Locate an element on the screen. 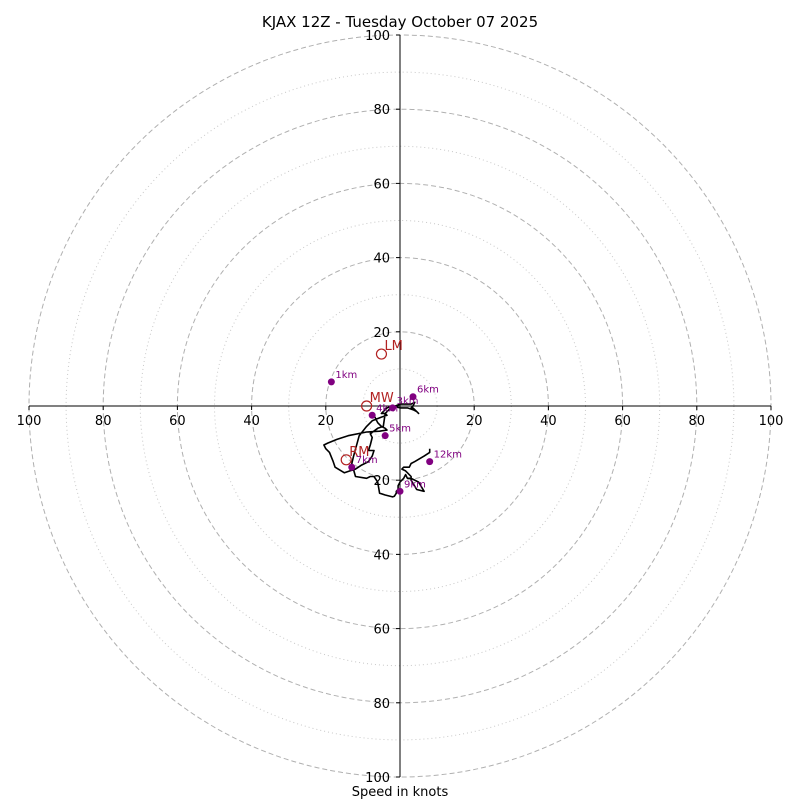  y-tick-labels: 100 80 60 40 20 20 40 60 80 100 is located at coordinates (382, 407).